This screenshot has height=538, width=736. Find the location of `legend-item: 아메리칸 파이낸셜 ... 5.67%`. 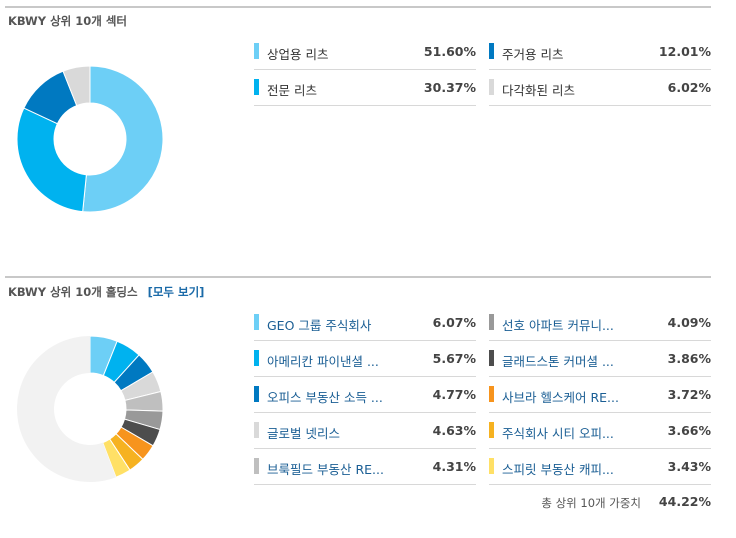

legend-item: 아메리칸 파이낸셜 ... 5.67% is located at coordinates (365, 359).